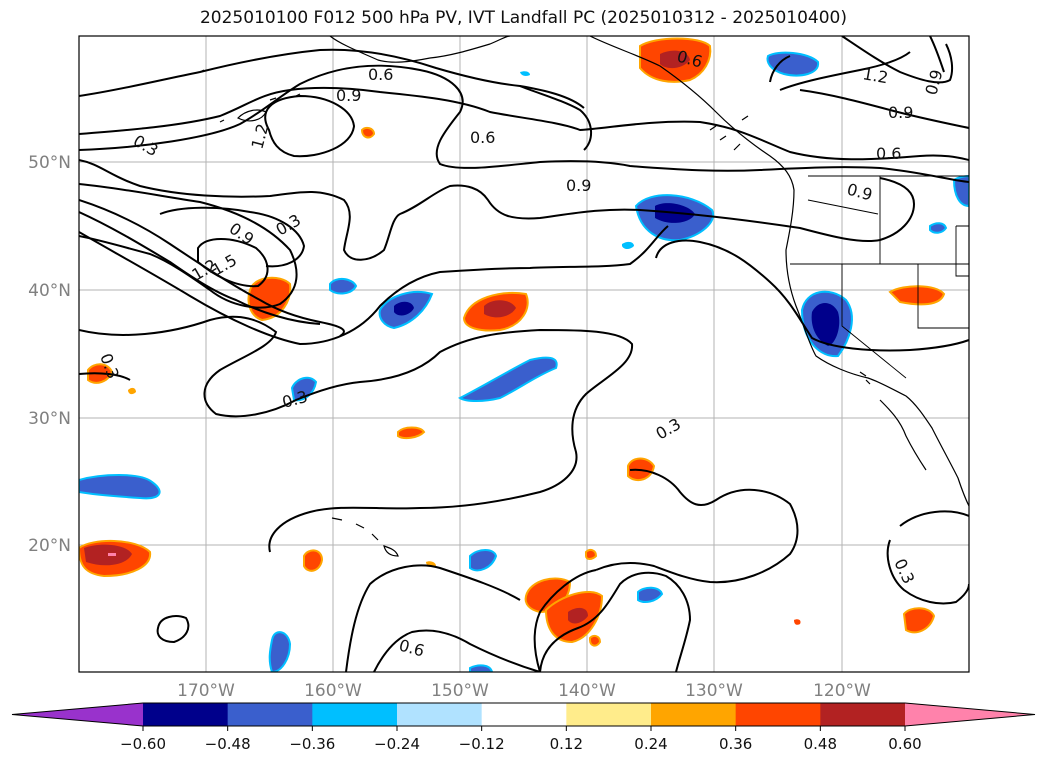 The height and width of the screenshot is (765, 1047). Describe the element at coordinates (879, 277) in the screenshot. I see `political-borders` at that location.